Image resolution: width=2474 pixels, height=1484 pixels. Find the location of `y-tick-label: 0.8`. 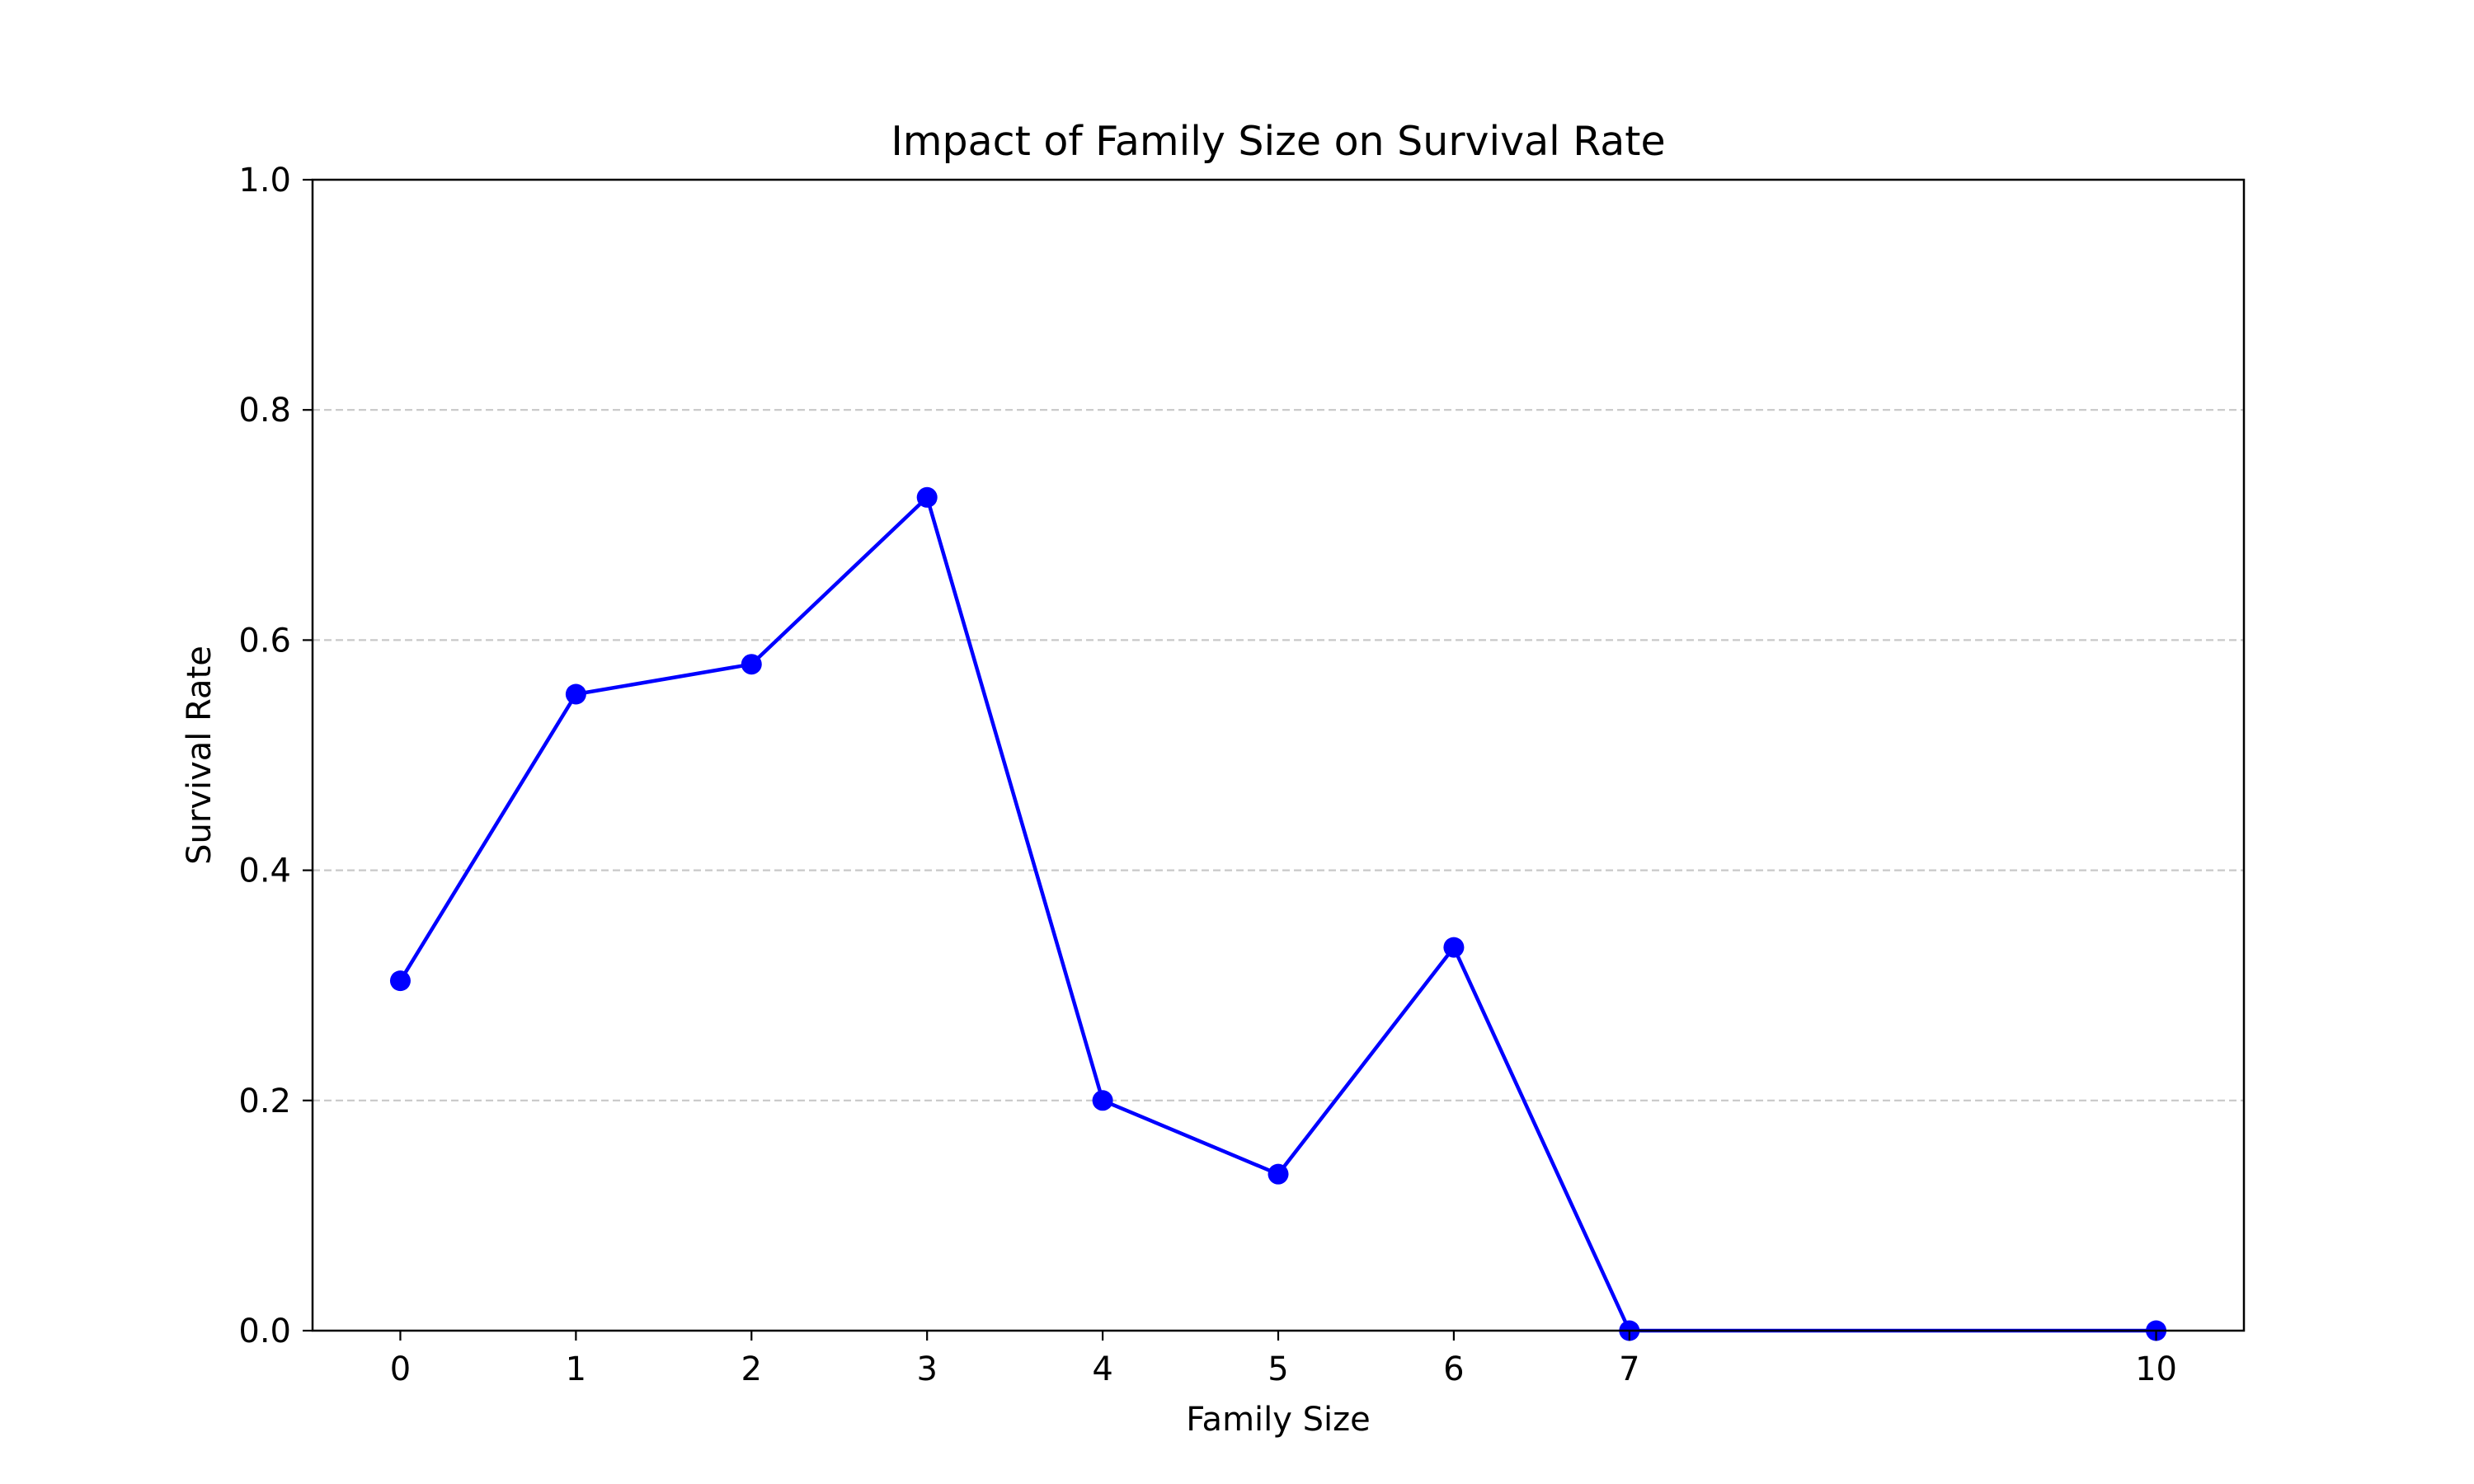

y-tick-label: 0.8 is located at coordinates (264, 411).